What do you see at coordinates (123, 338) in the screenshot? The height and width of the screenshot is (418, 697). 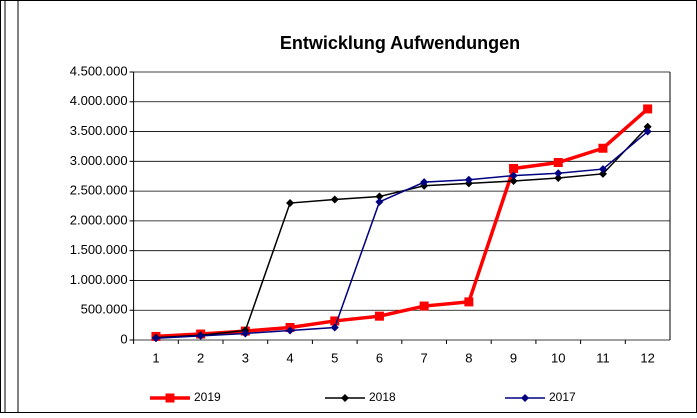 I see `y-tick-label: 0` at bounding box center [123, 338].